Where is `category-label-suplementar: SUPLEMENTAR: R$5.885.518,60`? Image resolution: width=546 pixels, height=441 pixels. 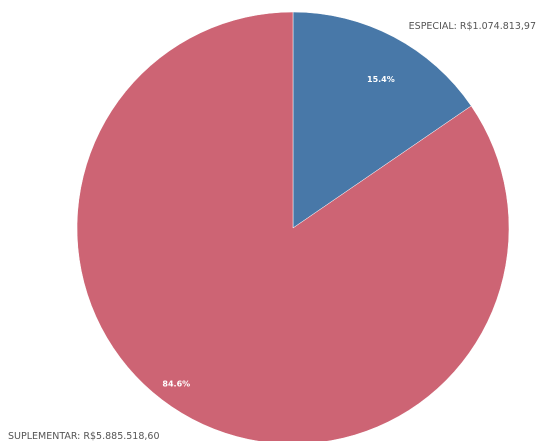 category-label-suplementar: SUPLEMENTAR: R$5.885.518,60 is located at coordinates (84, 436).